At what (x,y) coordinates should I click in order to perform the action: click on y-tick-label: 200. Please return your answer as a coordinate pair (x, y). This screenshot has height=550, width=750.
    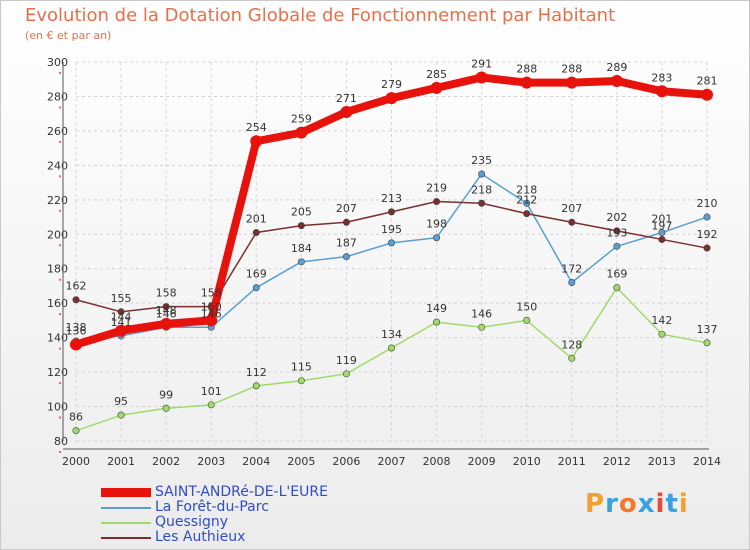
    Looking at the image, I should click on (57, 234).